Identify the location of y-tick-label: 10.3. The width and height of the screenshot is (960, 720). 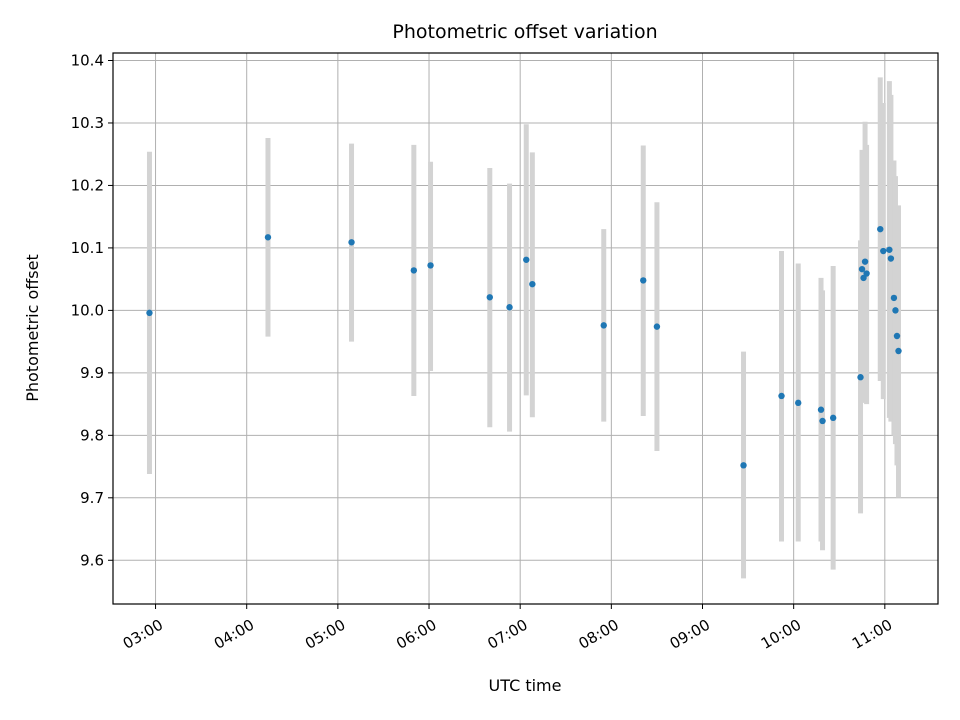
(87, 123).